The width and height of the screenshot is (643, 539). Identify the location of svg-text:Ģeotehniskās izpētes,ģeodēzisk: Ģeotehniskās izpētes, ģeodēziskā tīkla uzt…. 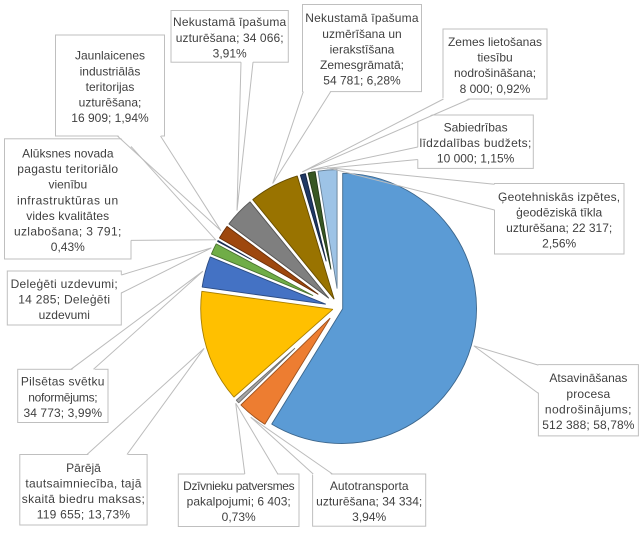
(559, 220).